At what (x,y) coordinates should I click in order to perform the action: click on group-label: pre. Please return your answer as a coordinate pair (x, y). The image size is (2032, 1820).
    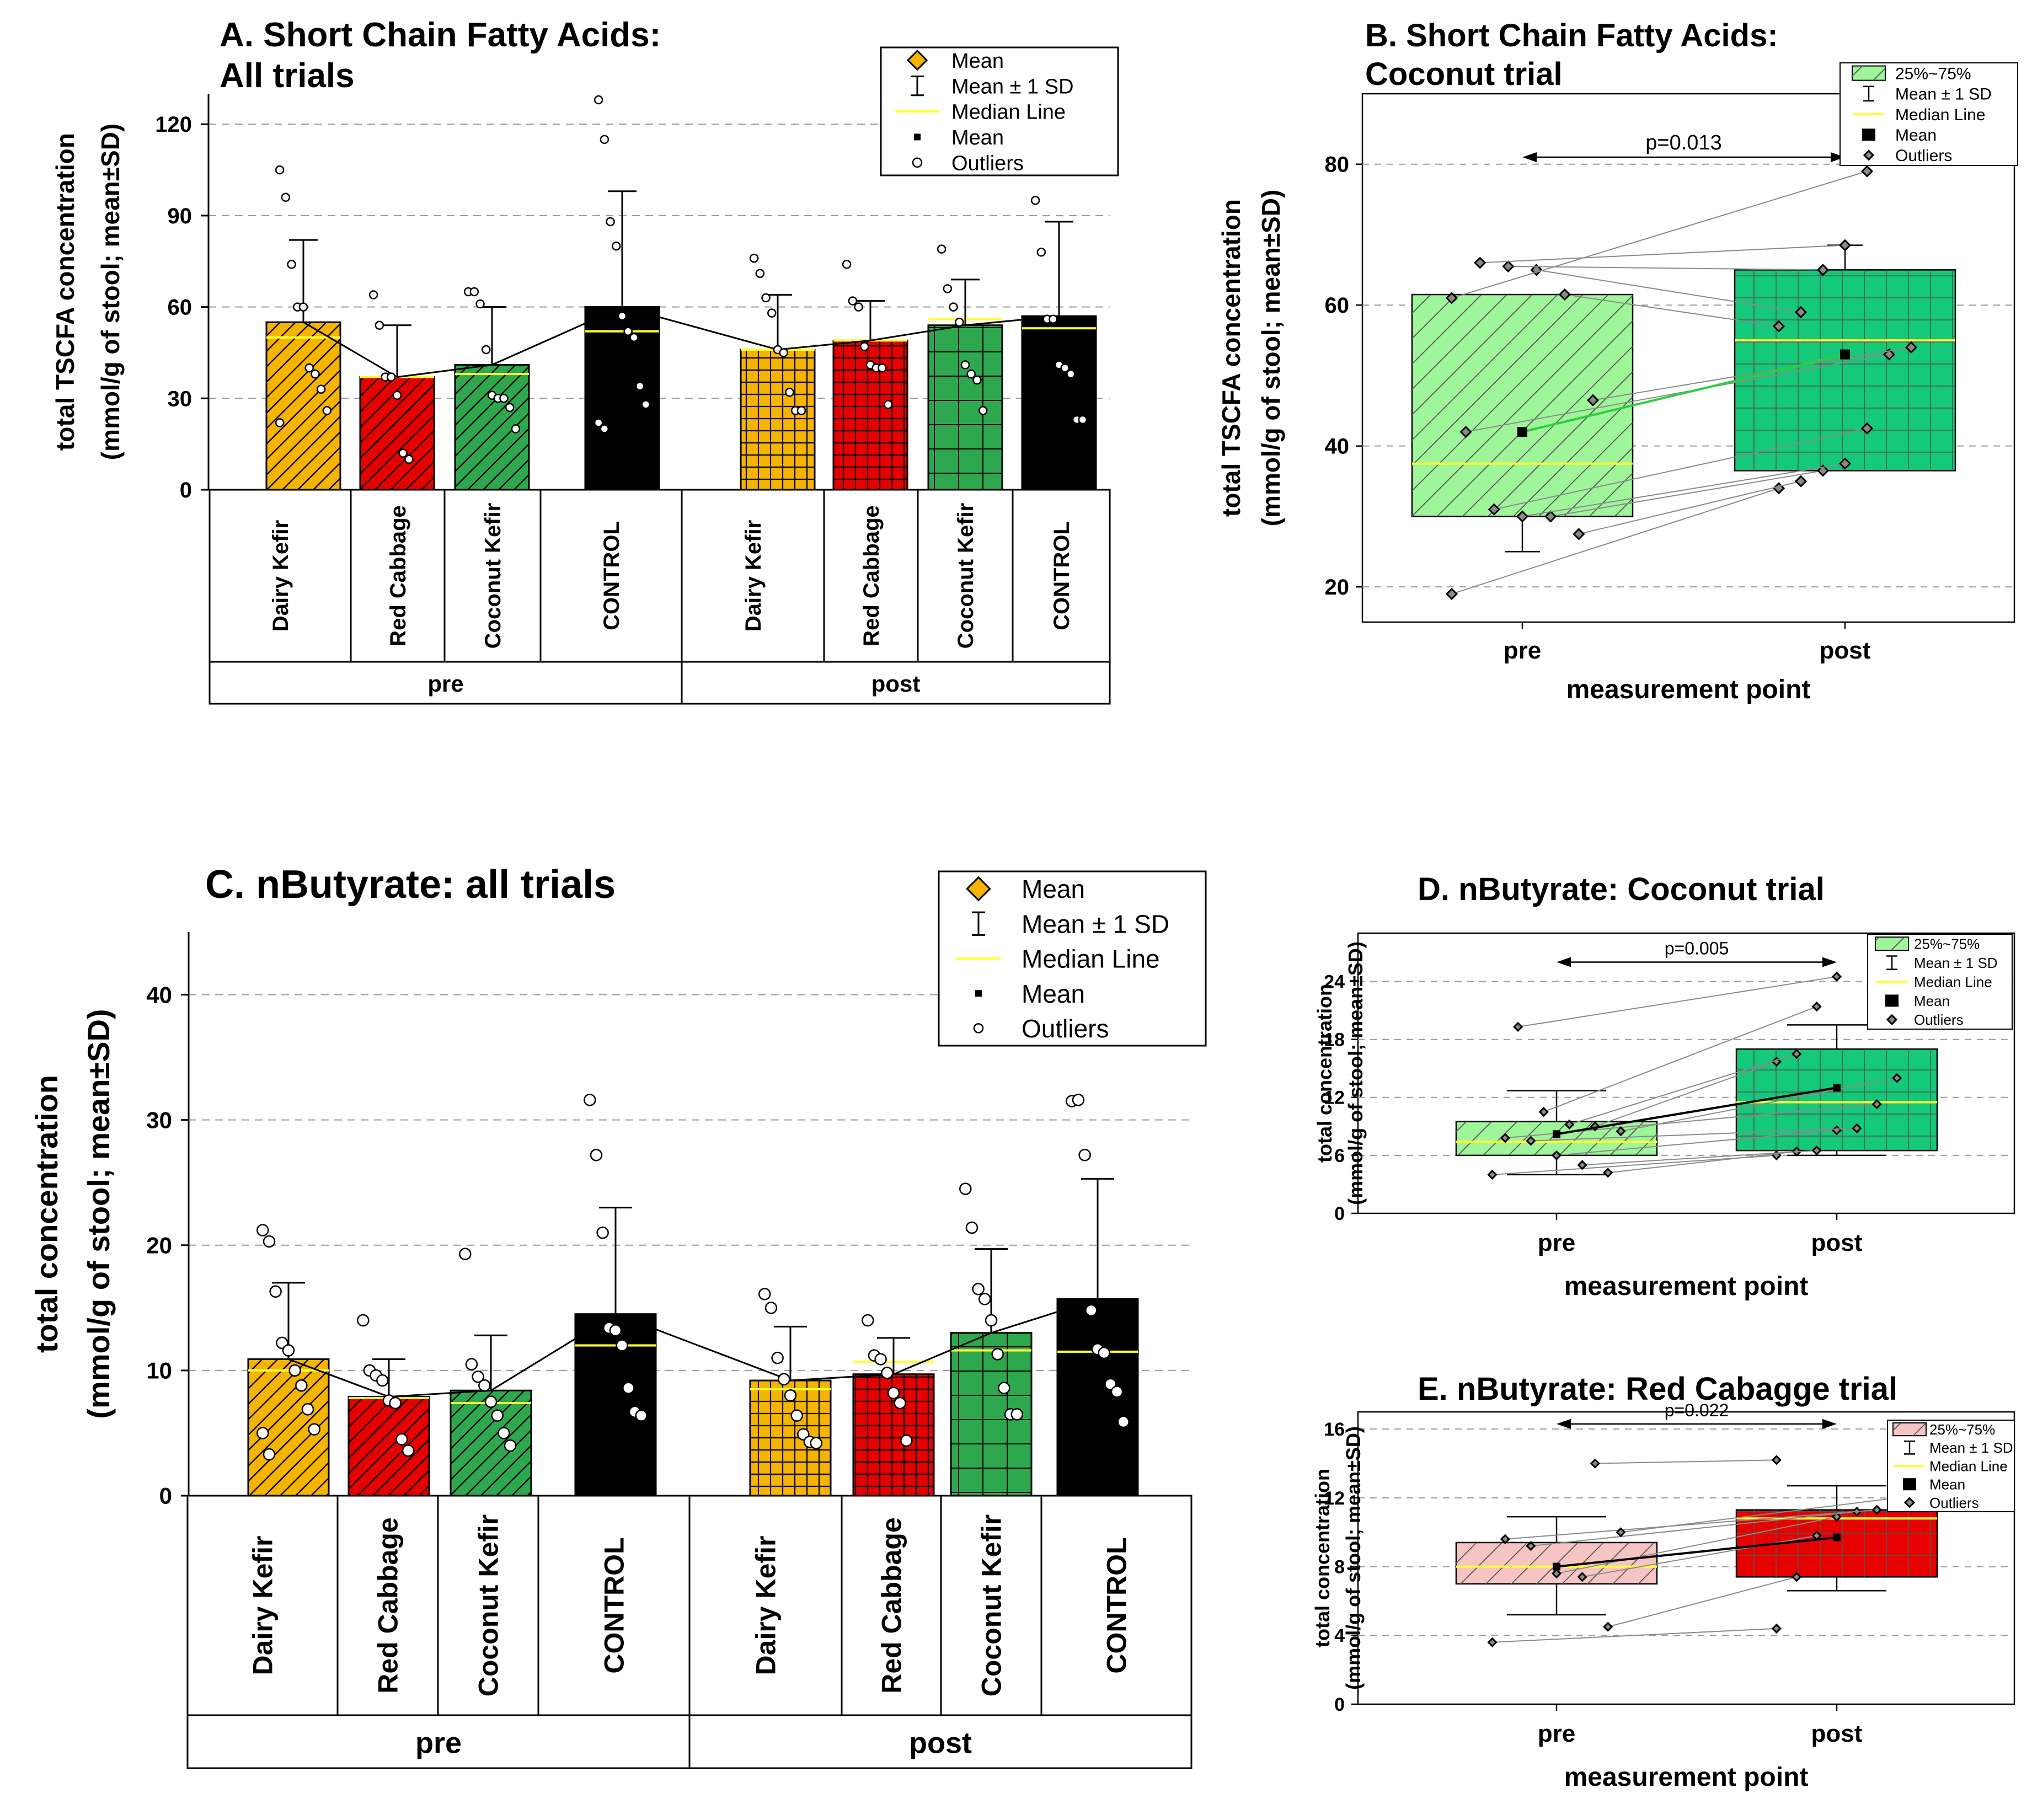
    Looking at the image, I should click on (445, 684).